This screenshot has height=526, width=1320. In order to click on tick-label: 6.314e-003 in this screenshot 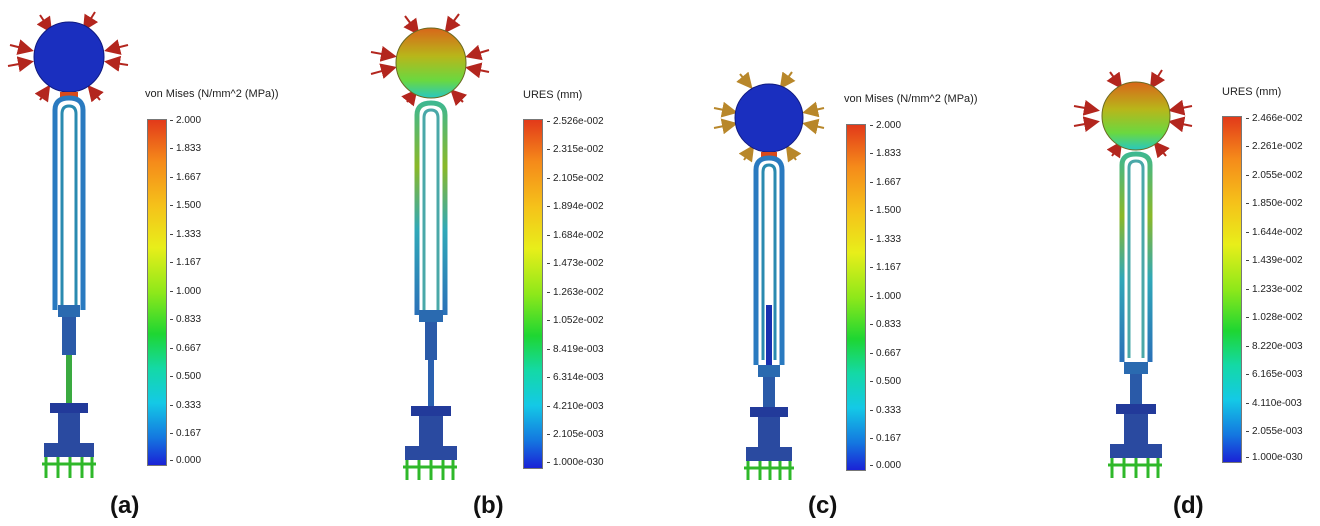, I will do `click(575, 377)`.